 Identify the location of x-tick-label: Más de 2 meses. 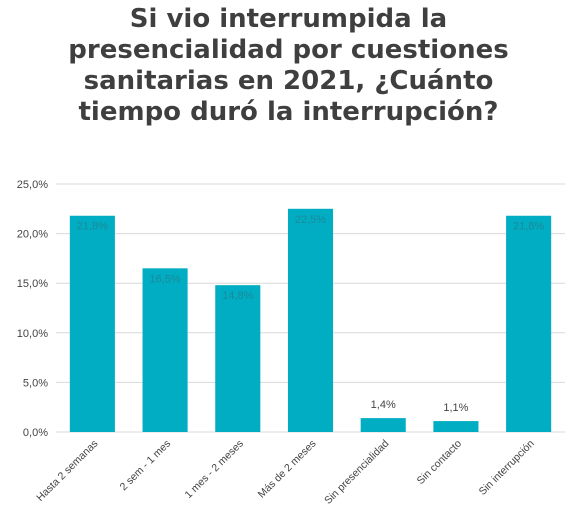
(287, 469).